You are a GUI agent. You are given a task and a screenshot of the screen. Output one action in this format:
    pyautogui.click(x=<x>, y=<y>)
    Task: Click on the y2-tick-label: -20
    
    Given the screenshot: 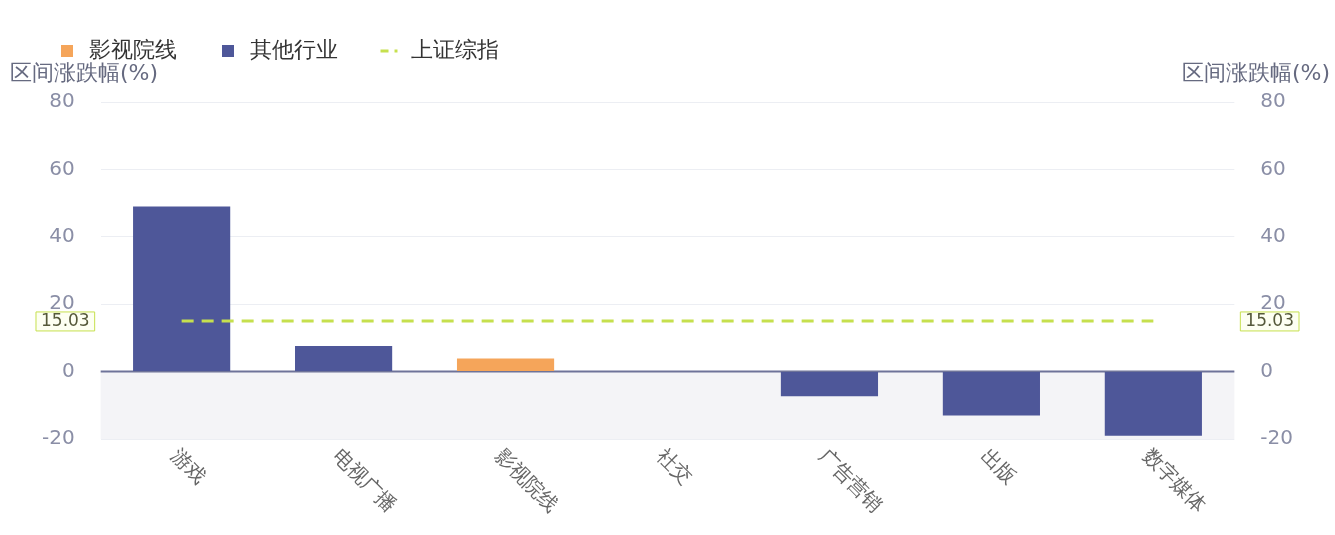 What is the action you would take?
    pyautogui.click(x=1277, y=437)
    